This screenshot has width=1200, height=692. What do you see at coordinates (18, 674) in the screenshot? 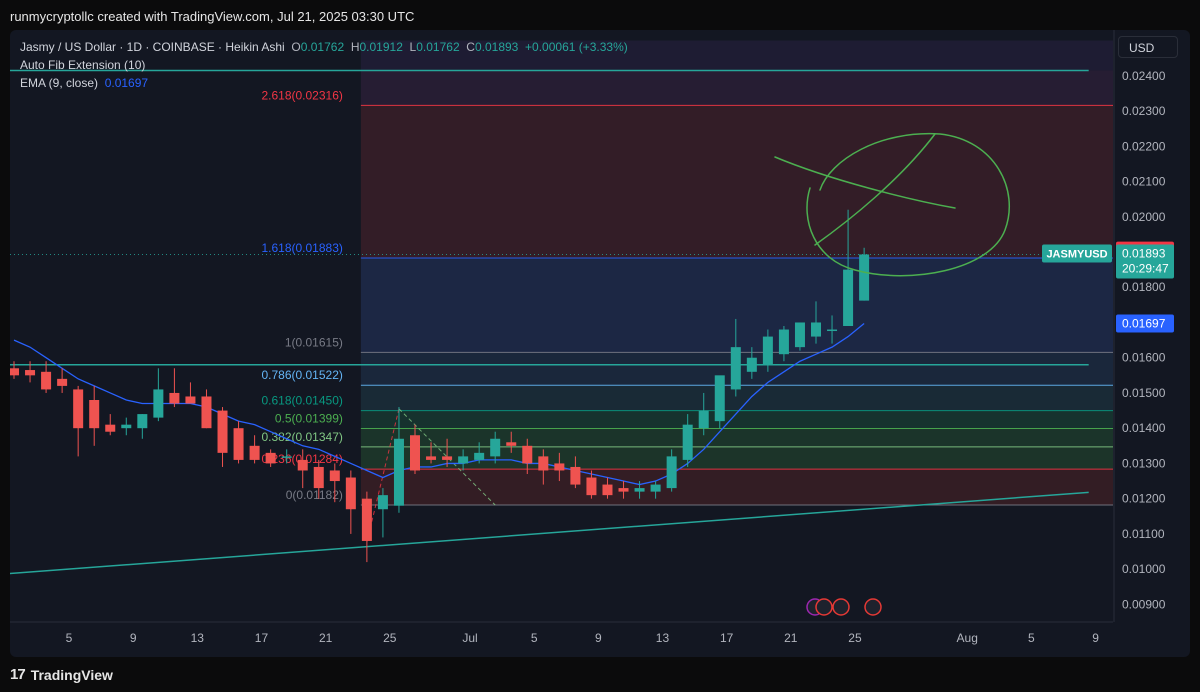
I see `tradingview-mark-icon: 17` at bounding box center [18, 674].